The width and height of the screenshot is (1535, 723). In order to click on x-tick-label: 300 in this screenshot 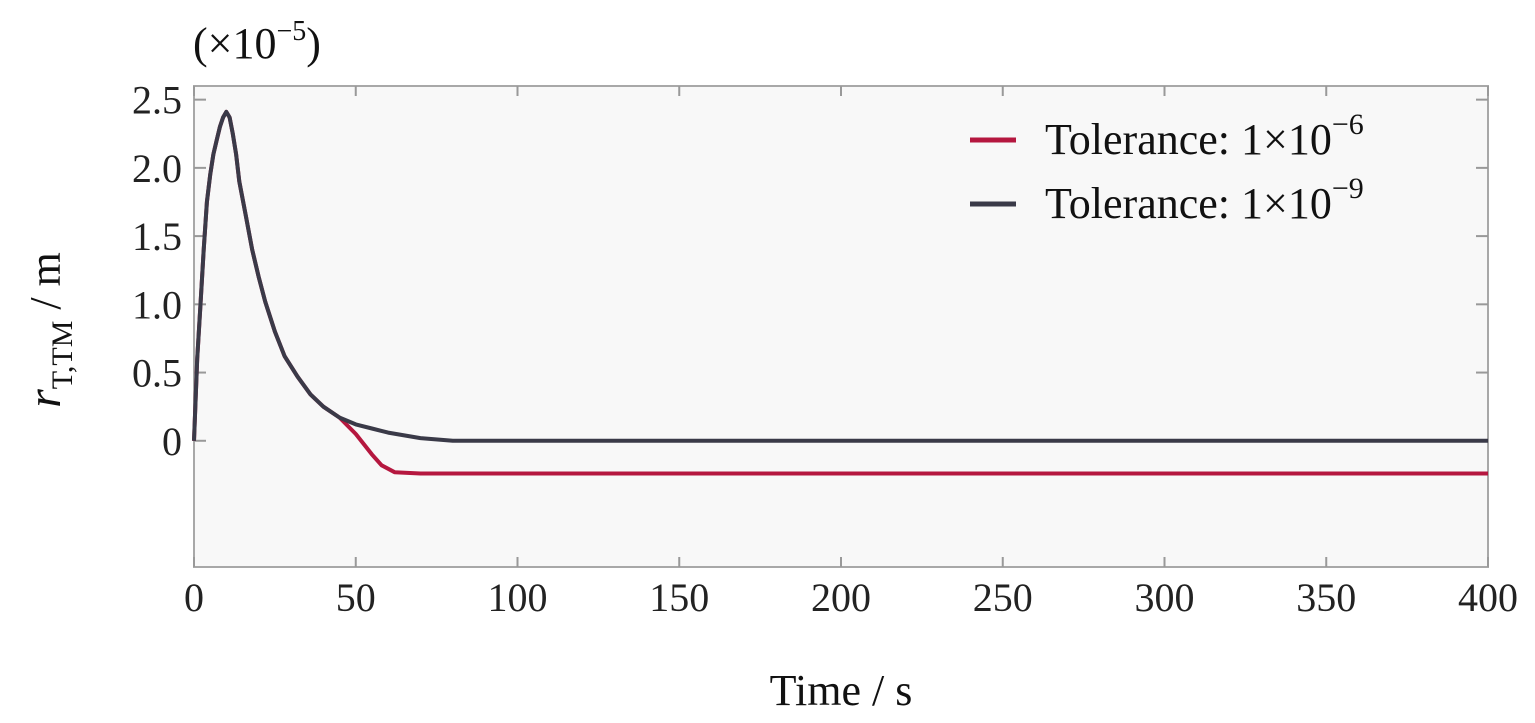, I will do `click(1165, 597)`.